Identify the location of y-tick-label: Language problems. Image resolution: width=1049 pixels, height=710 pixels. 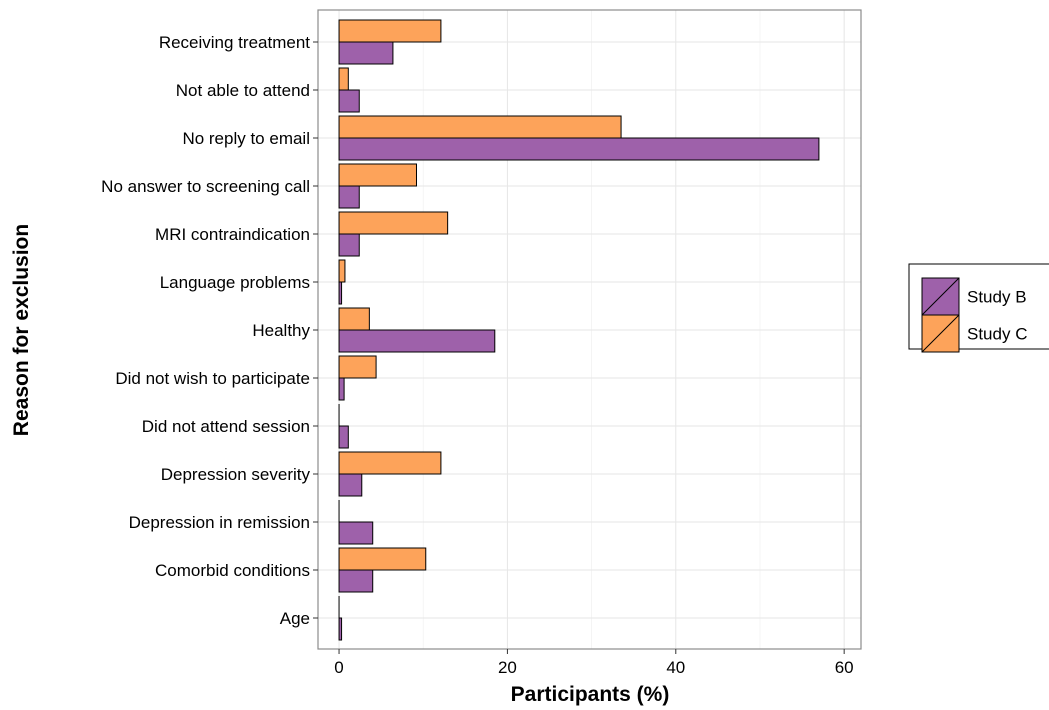
(235, 282).